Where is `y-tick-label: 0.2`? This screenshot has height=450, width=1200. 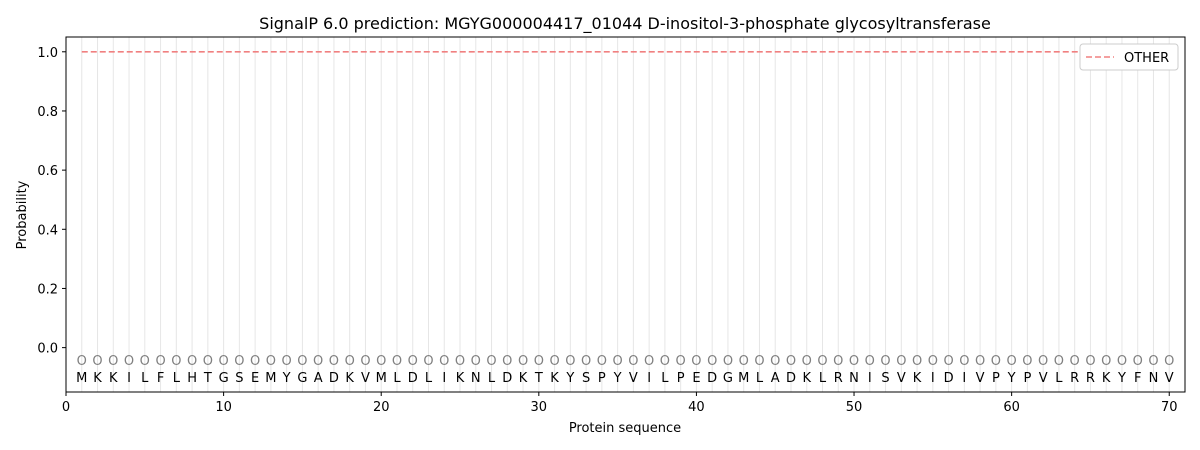
y-tick-label: 0.2 is located at coordinates (47, 289).